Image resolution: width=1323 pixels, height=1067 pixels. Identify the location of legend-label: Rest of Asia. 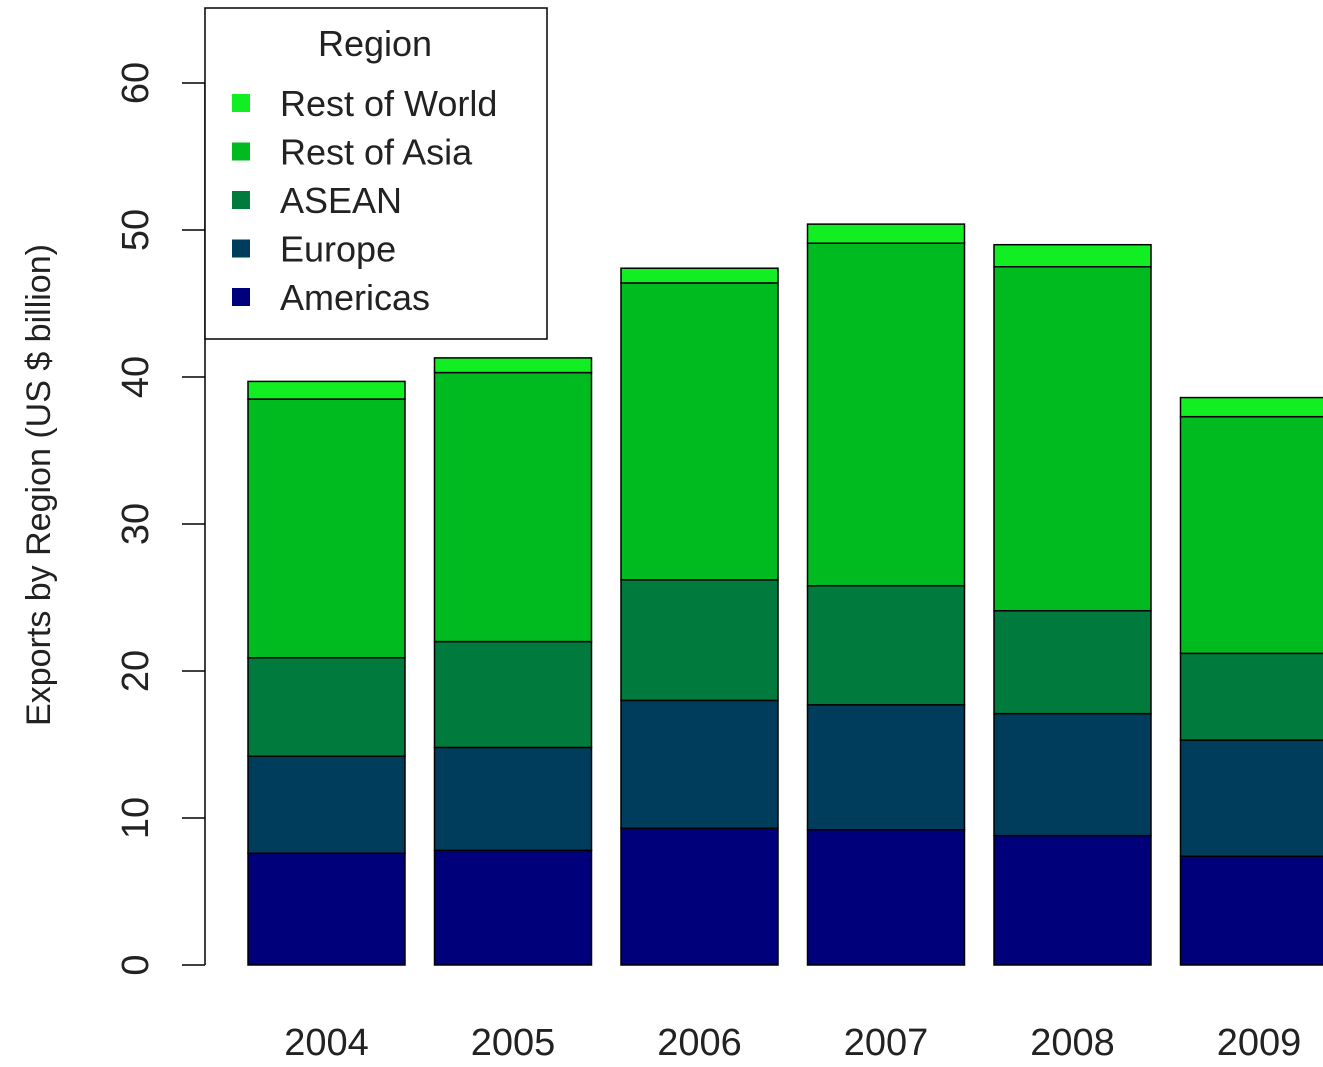
(376, 152).